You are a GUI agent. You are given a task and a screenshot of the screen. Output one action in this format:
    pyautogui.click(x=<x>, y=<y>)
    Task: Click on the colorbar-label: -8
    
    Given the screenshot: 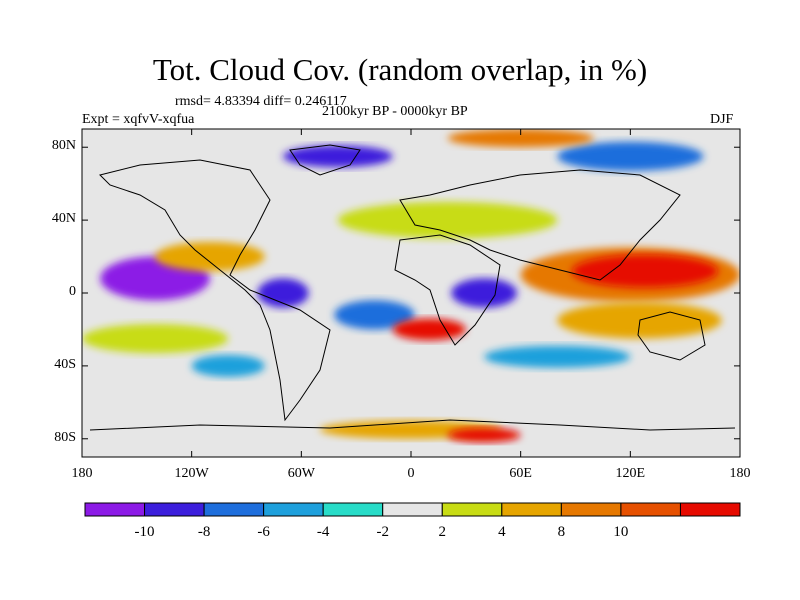 What is the action you would take?
    pyautogui.click(x=204, y=532)
    